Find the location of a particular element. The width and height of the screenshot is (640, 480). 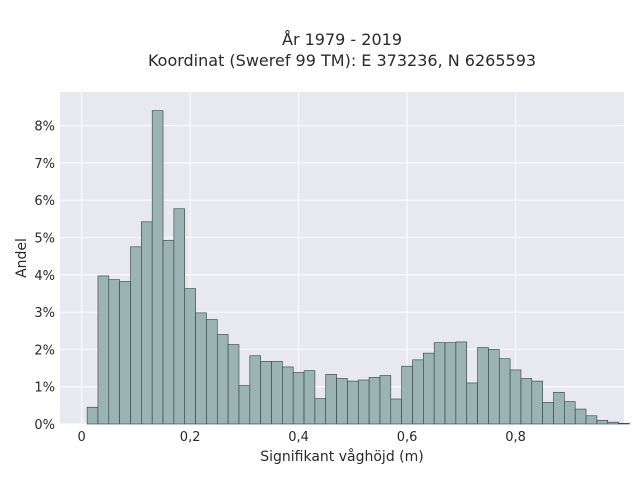

x-tick-label: 0,4 is located at coordinates (298, 437).